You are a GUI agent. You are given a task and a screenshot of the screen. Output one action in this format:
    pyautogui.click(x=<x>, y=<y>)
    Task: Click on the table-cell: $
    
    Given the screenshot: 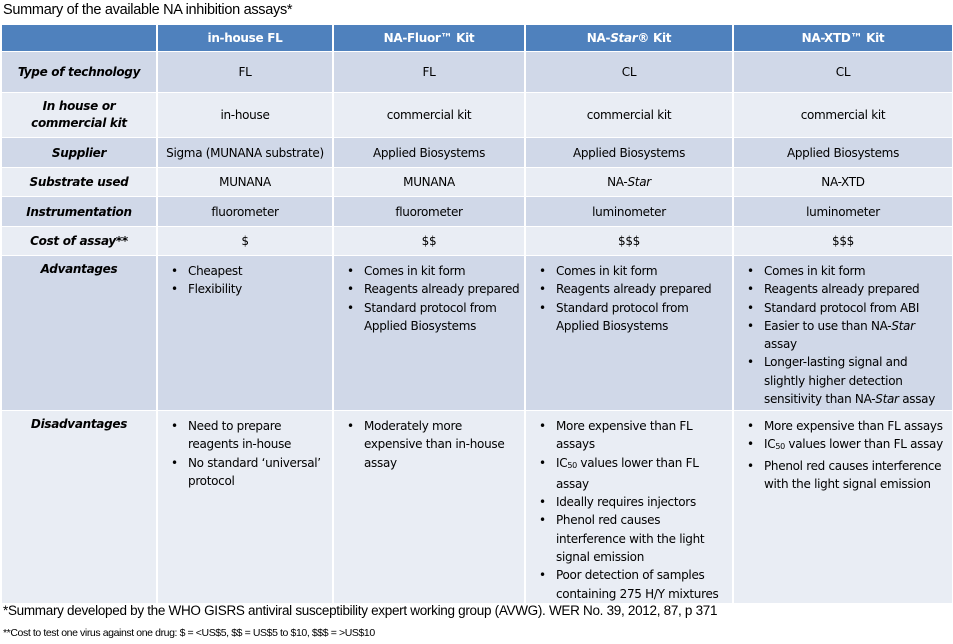 What is the action you would take?
    pyautogui.click(x=245, y=241)
    